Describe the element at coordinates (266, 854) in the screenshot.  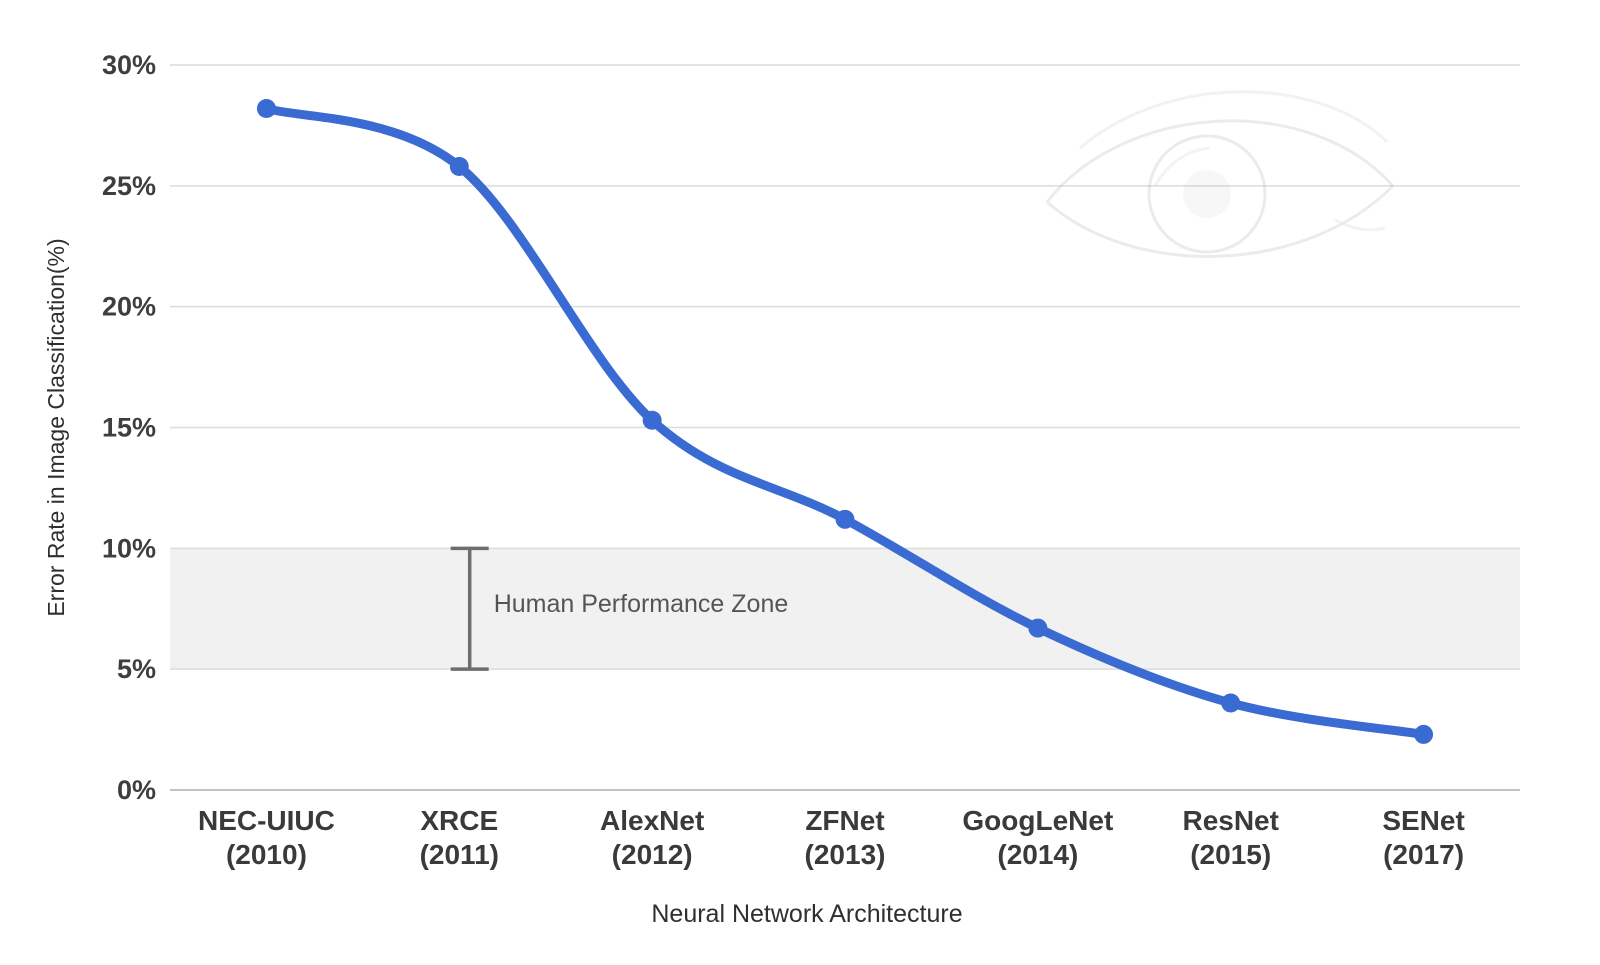
I see `x-category-year-label: (2010)` at that location.